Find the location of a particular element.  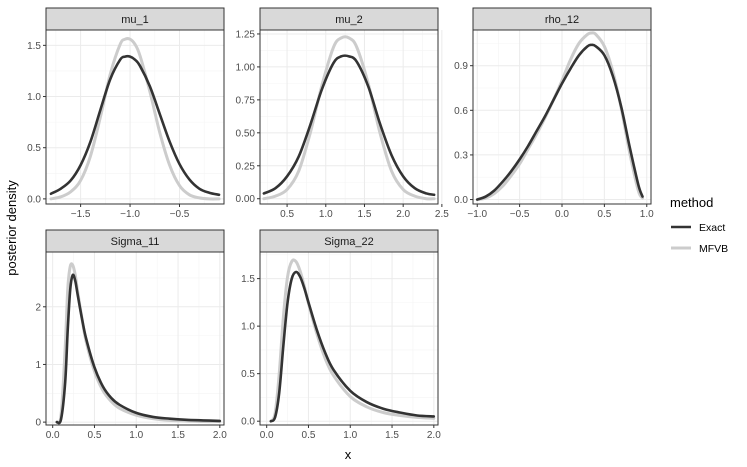

y-tick-label: 1.00 is located at coordinates (246, 67).